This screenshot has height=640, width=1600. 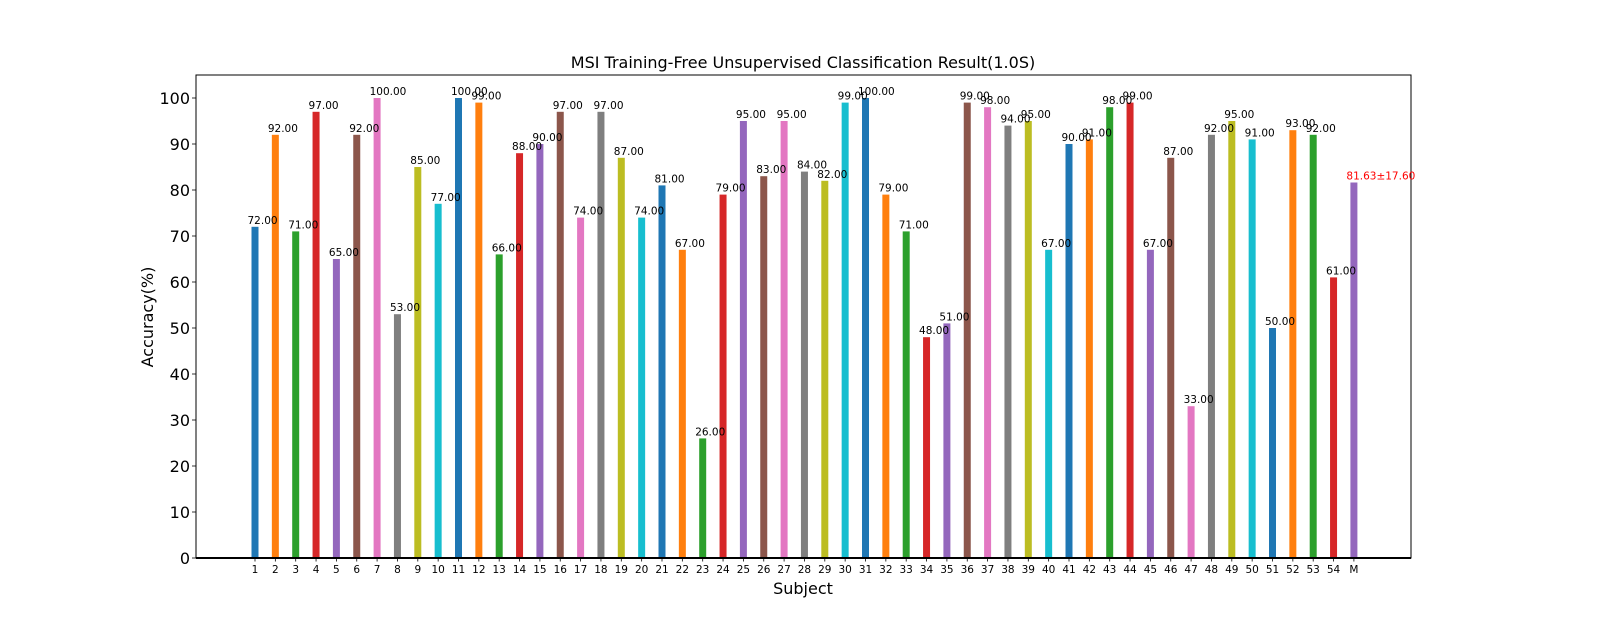 I want to click on bar-value-label-49: 95.00, so click(x=1239, y=115).